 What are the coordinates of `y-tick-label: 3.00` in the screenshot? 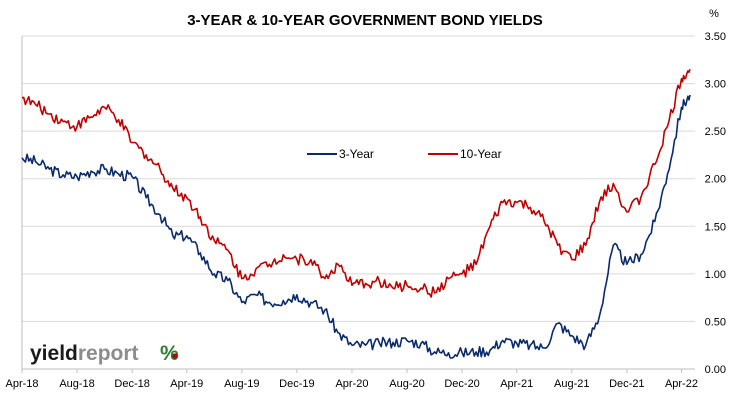 It's located at (715, 85).